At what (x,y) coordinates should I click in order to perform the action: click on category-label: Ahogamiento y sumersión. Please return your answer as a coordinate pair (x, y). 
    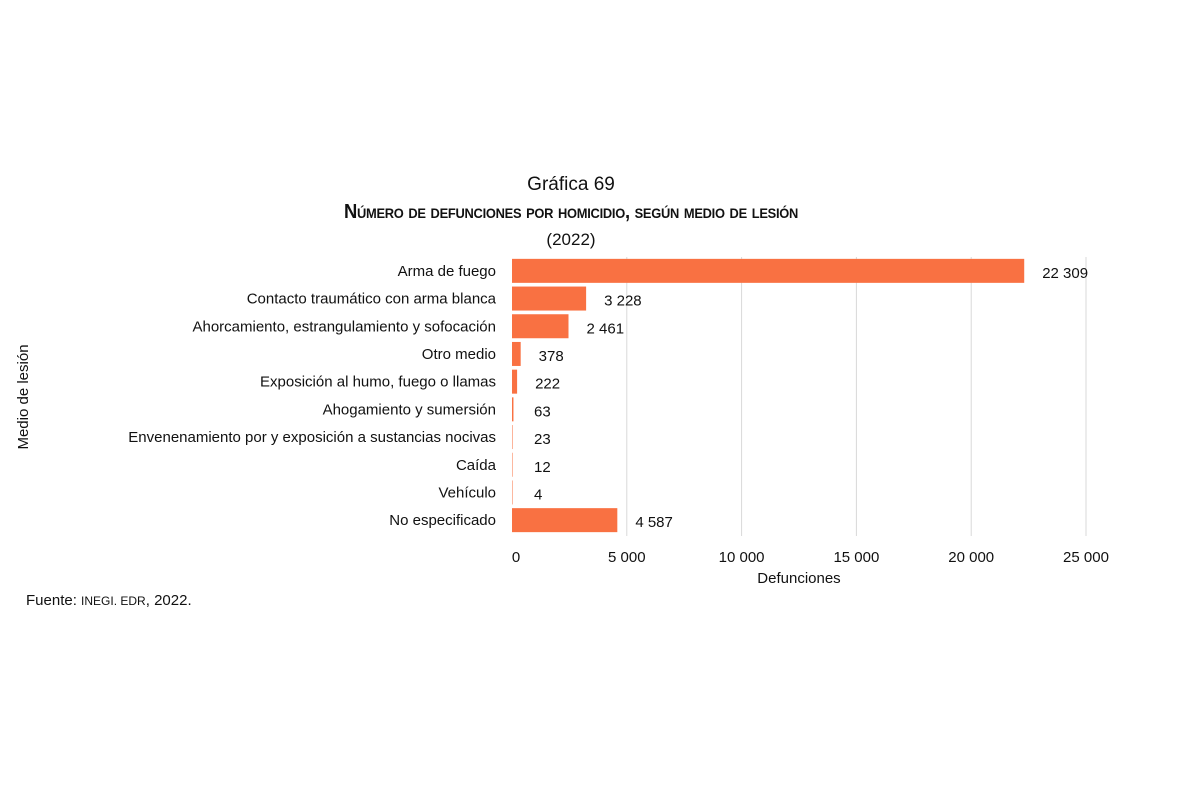
    Looking at the image, I should click on (409, 409).